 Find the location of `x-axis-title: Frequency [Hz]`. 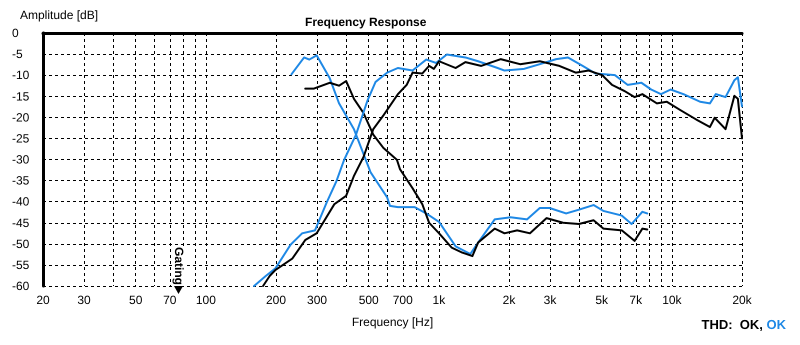

x-axis-title: Frequency [Hz] is located at coordinates (393, 322).